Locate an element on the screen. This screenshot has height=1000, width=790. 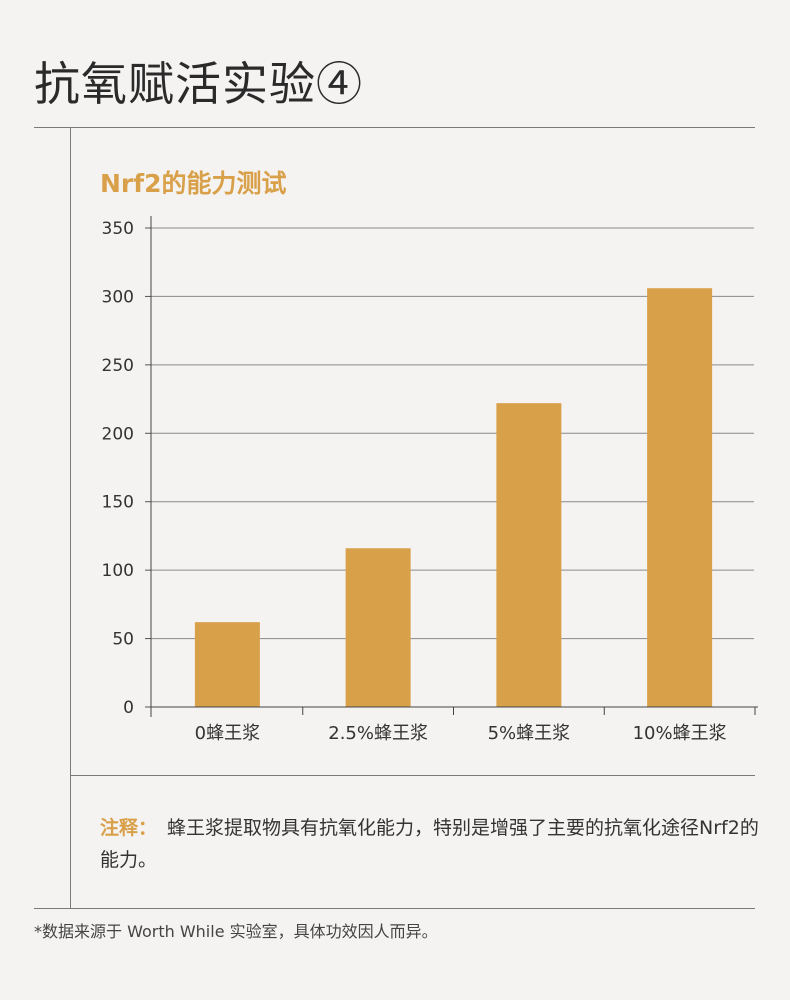
note-label: 注释： is located at coordinates (129, 828).